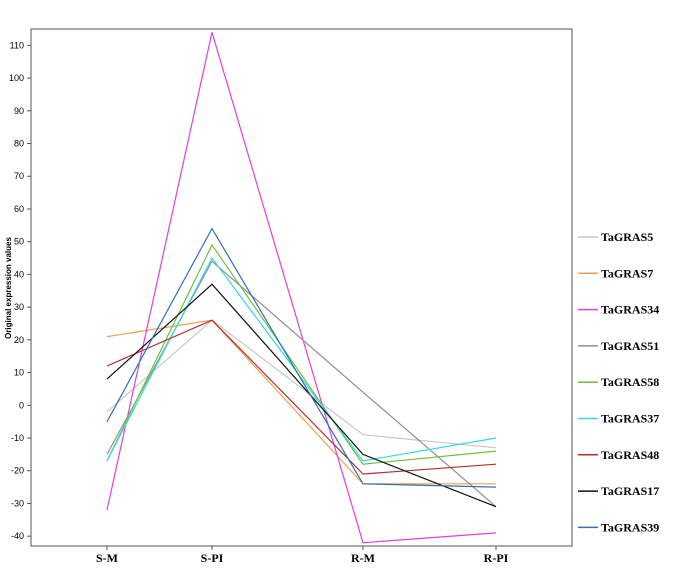 The width and height of the screenshot is (682, 585). I want to click on y-tick-label: 0, so click(21, 405).